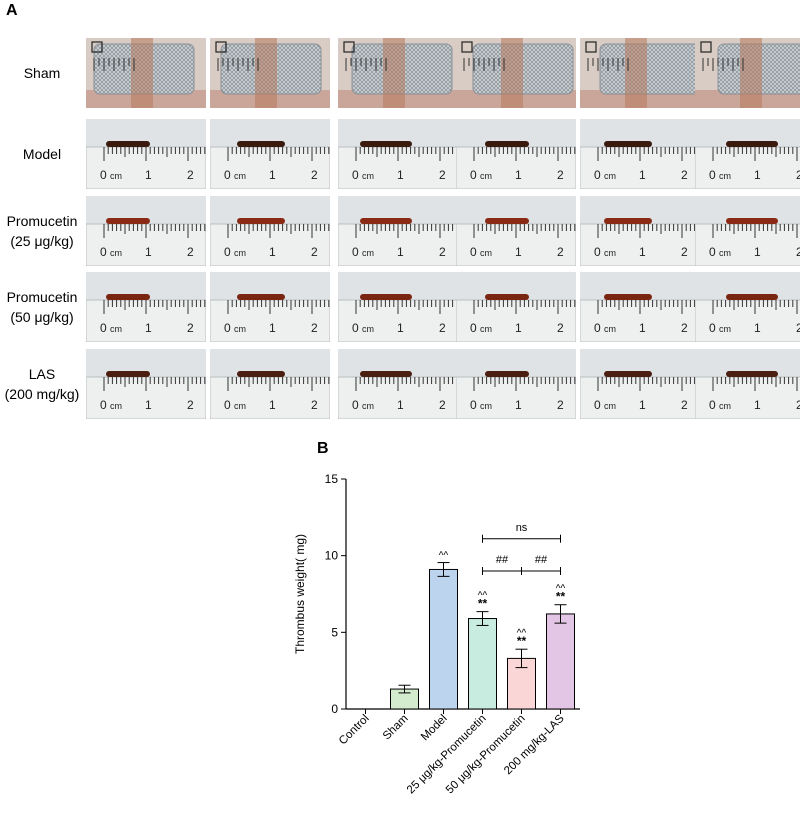 The image size is (800, 819). Describe the element at coordinates (522, 528) in the screenshot. I see `comparison-label: ns` at that location.